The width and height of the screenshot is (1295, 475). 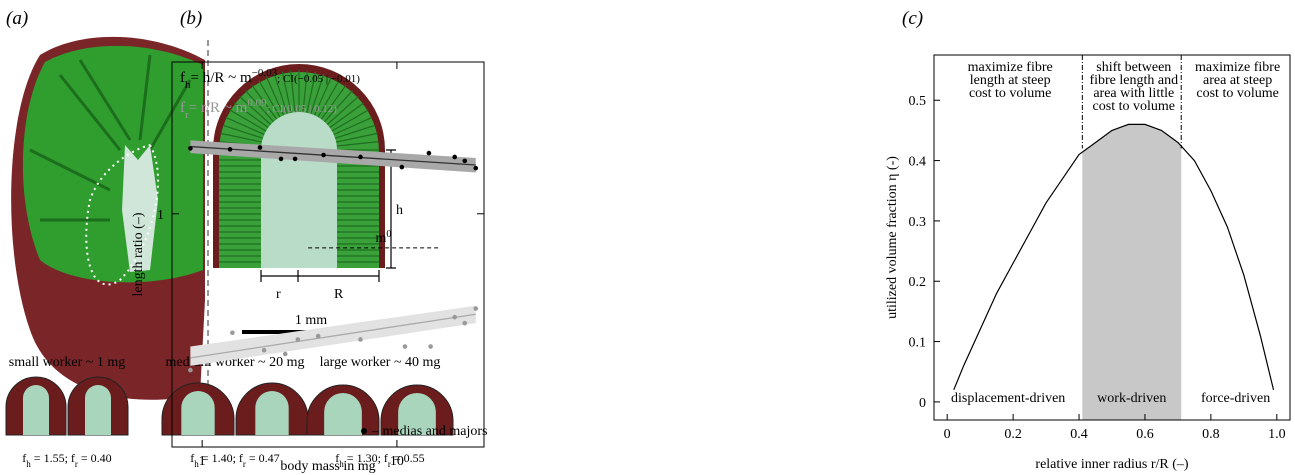 I want to click on x-tick-label: 0, so click(x=947, y=434).